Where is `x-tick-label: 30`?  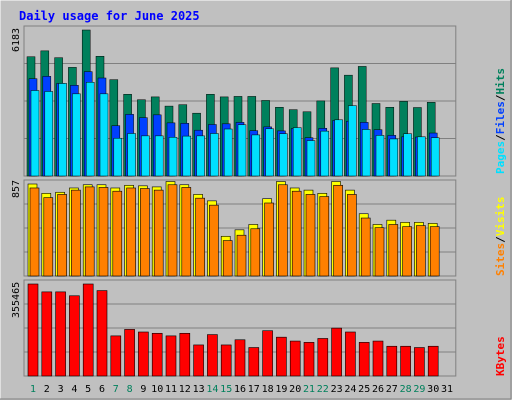 x-tick-label: 30 is located at coordinates (433, 389).